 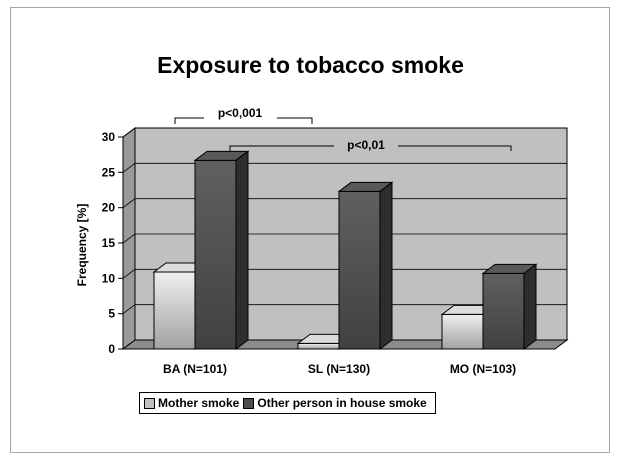 I want to click on y-axis-label: Frequency [%], so click(x=82, y=245).